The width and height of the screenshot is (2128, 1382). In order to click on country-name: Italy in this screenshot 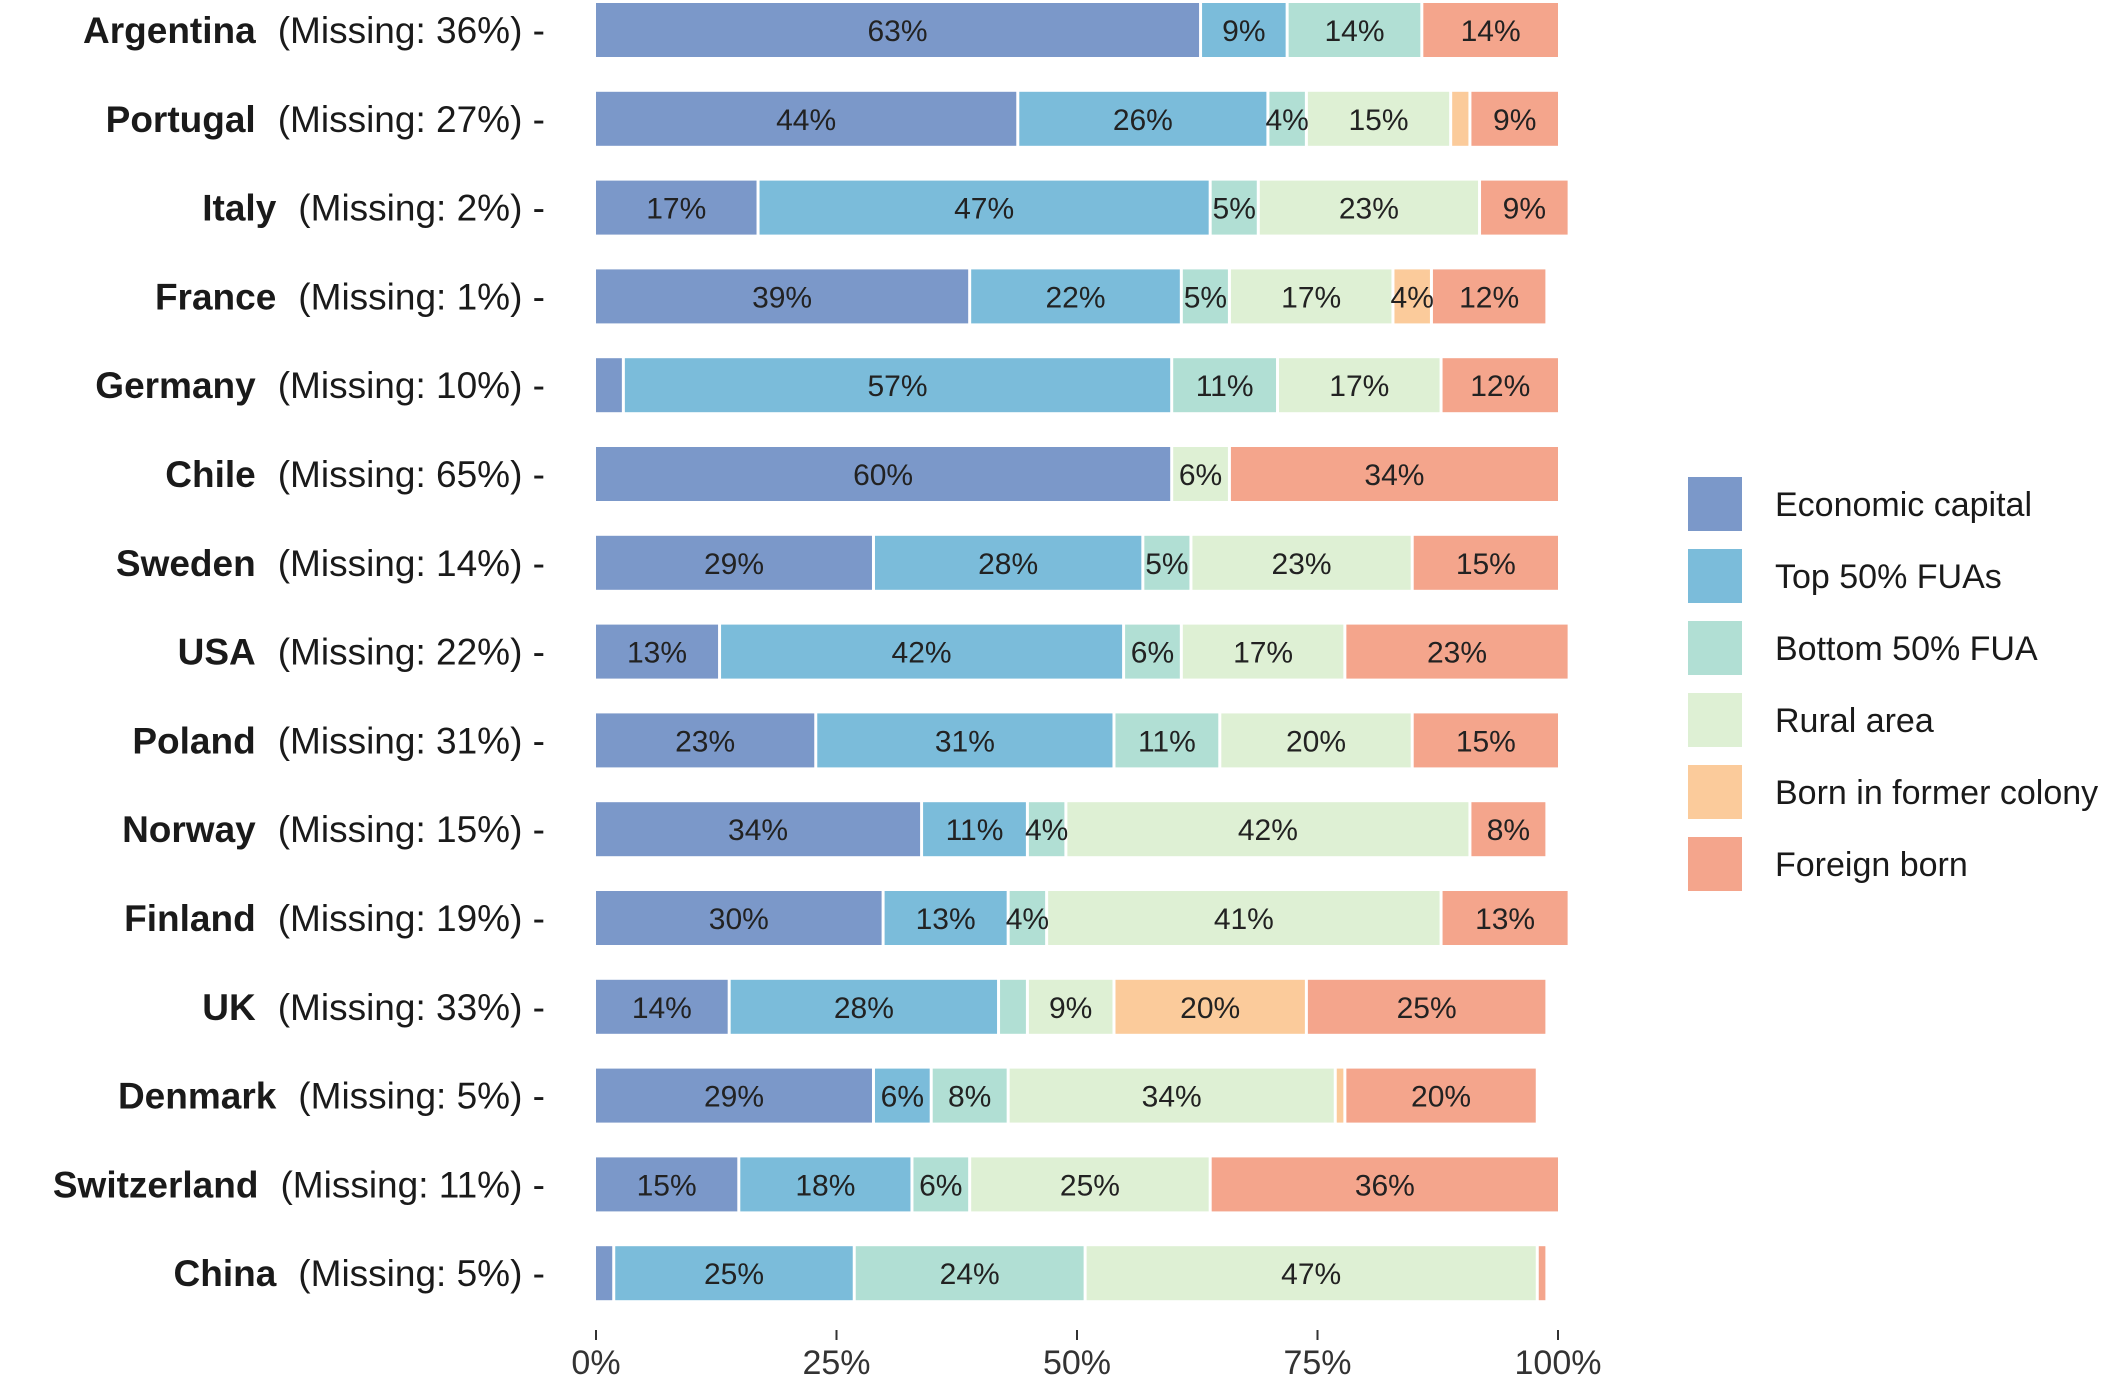, I will do `click(239, 208)`.